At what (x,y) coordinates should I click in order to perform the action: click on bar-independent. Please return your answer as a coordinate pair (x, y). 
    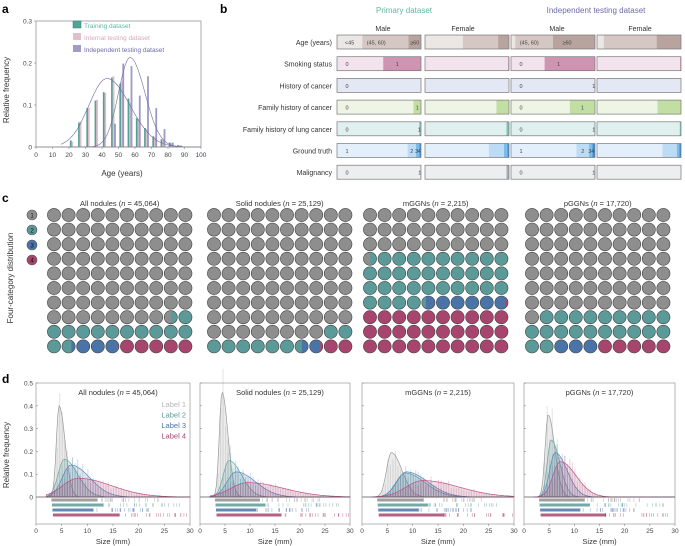
    Looking at the image, I should click on (115, 135).